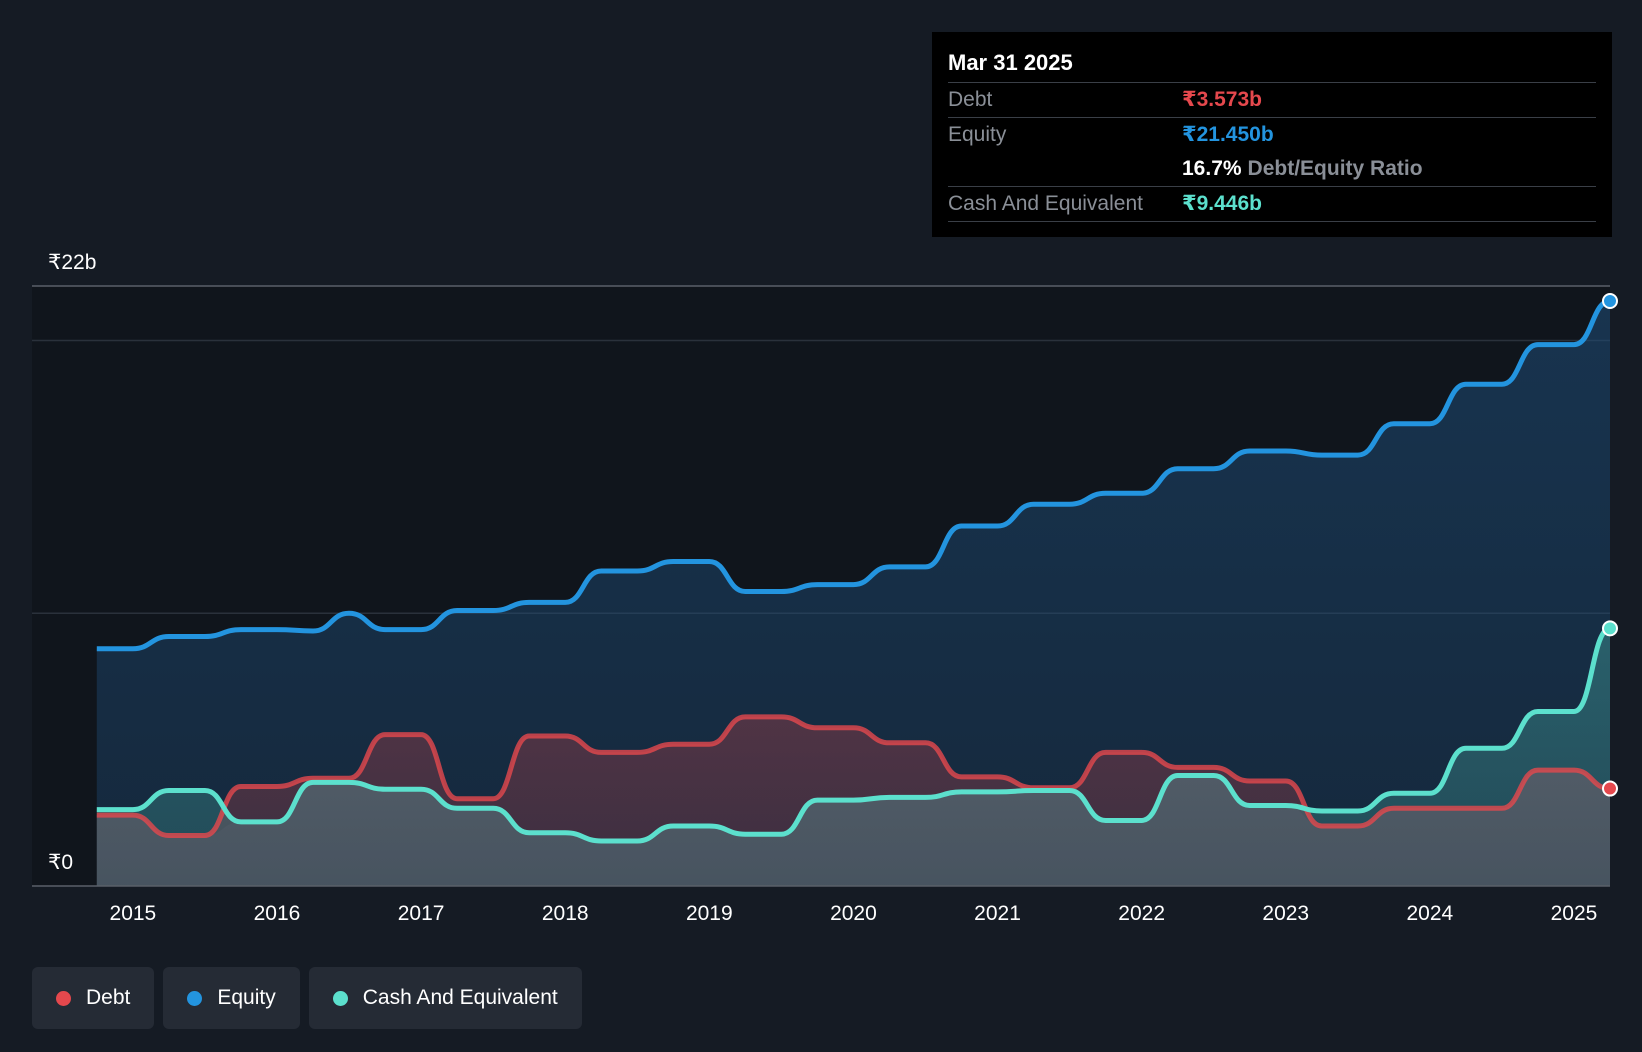  Describe the element at coordinates (1610, 788) in the screenshot. I see `debt-end-marker` at that location.